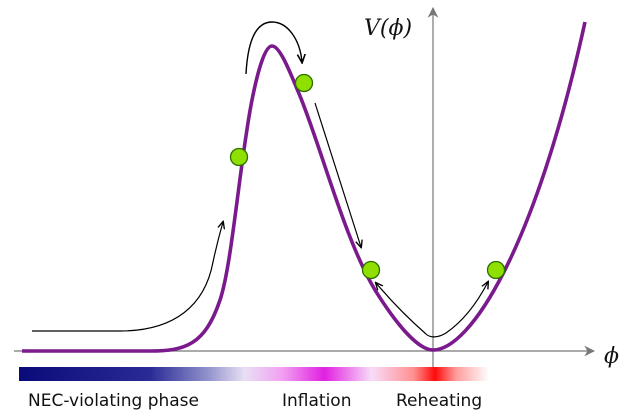 Image resolution: width=630 pixels, height=416 pixels. I want to click on nec-phase-label: NEC-violating phase, so click(113, 401).